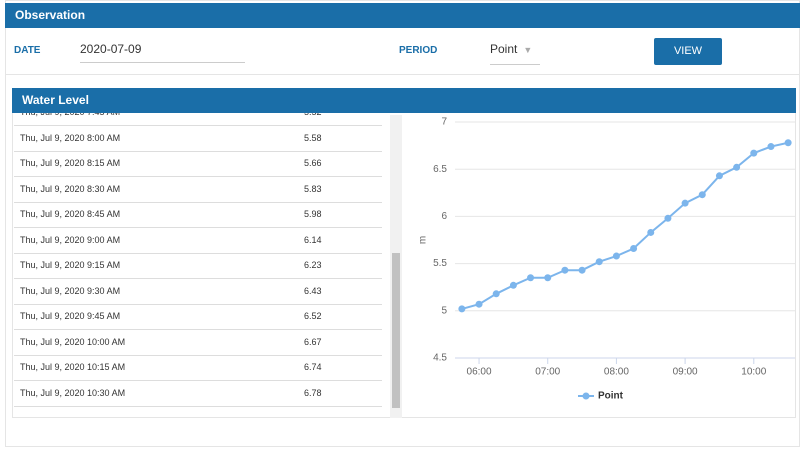  I want to click on time-cell: Thu, Jul 9, 2020 9:30 AM, so click(70, 290).